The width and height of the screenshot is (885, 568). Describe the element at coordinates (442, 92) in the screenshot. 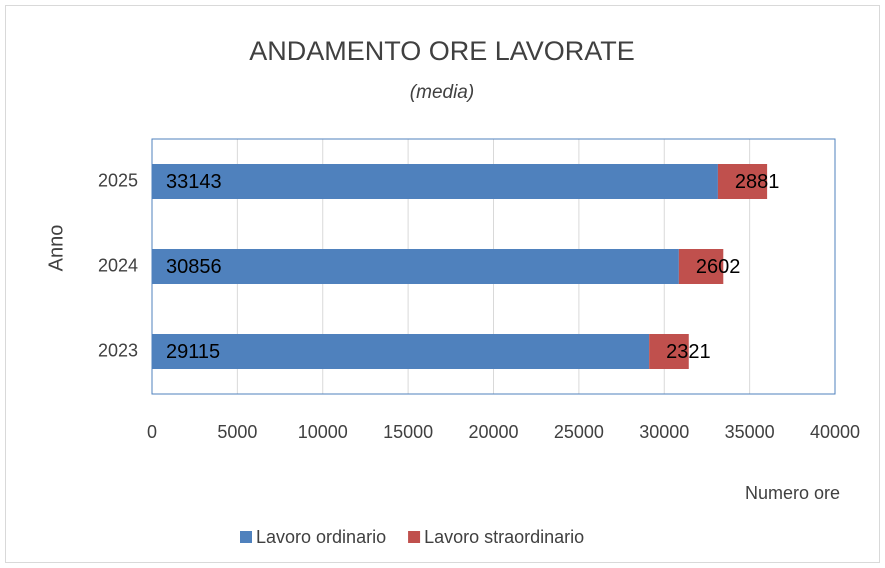

I see `chart-subtitle: (media)` at that location.